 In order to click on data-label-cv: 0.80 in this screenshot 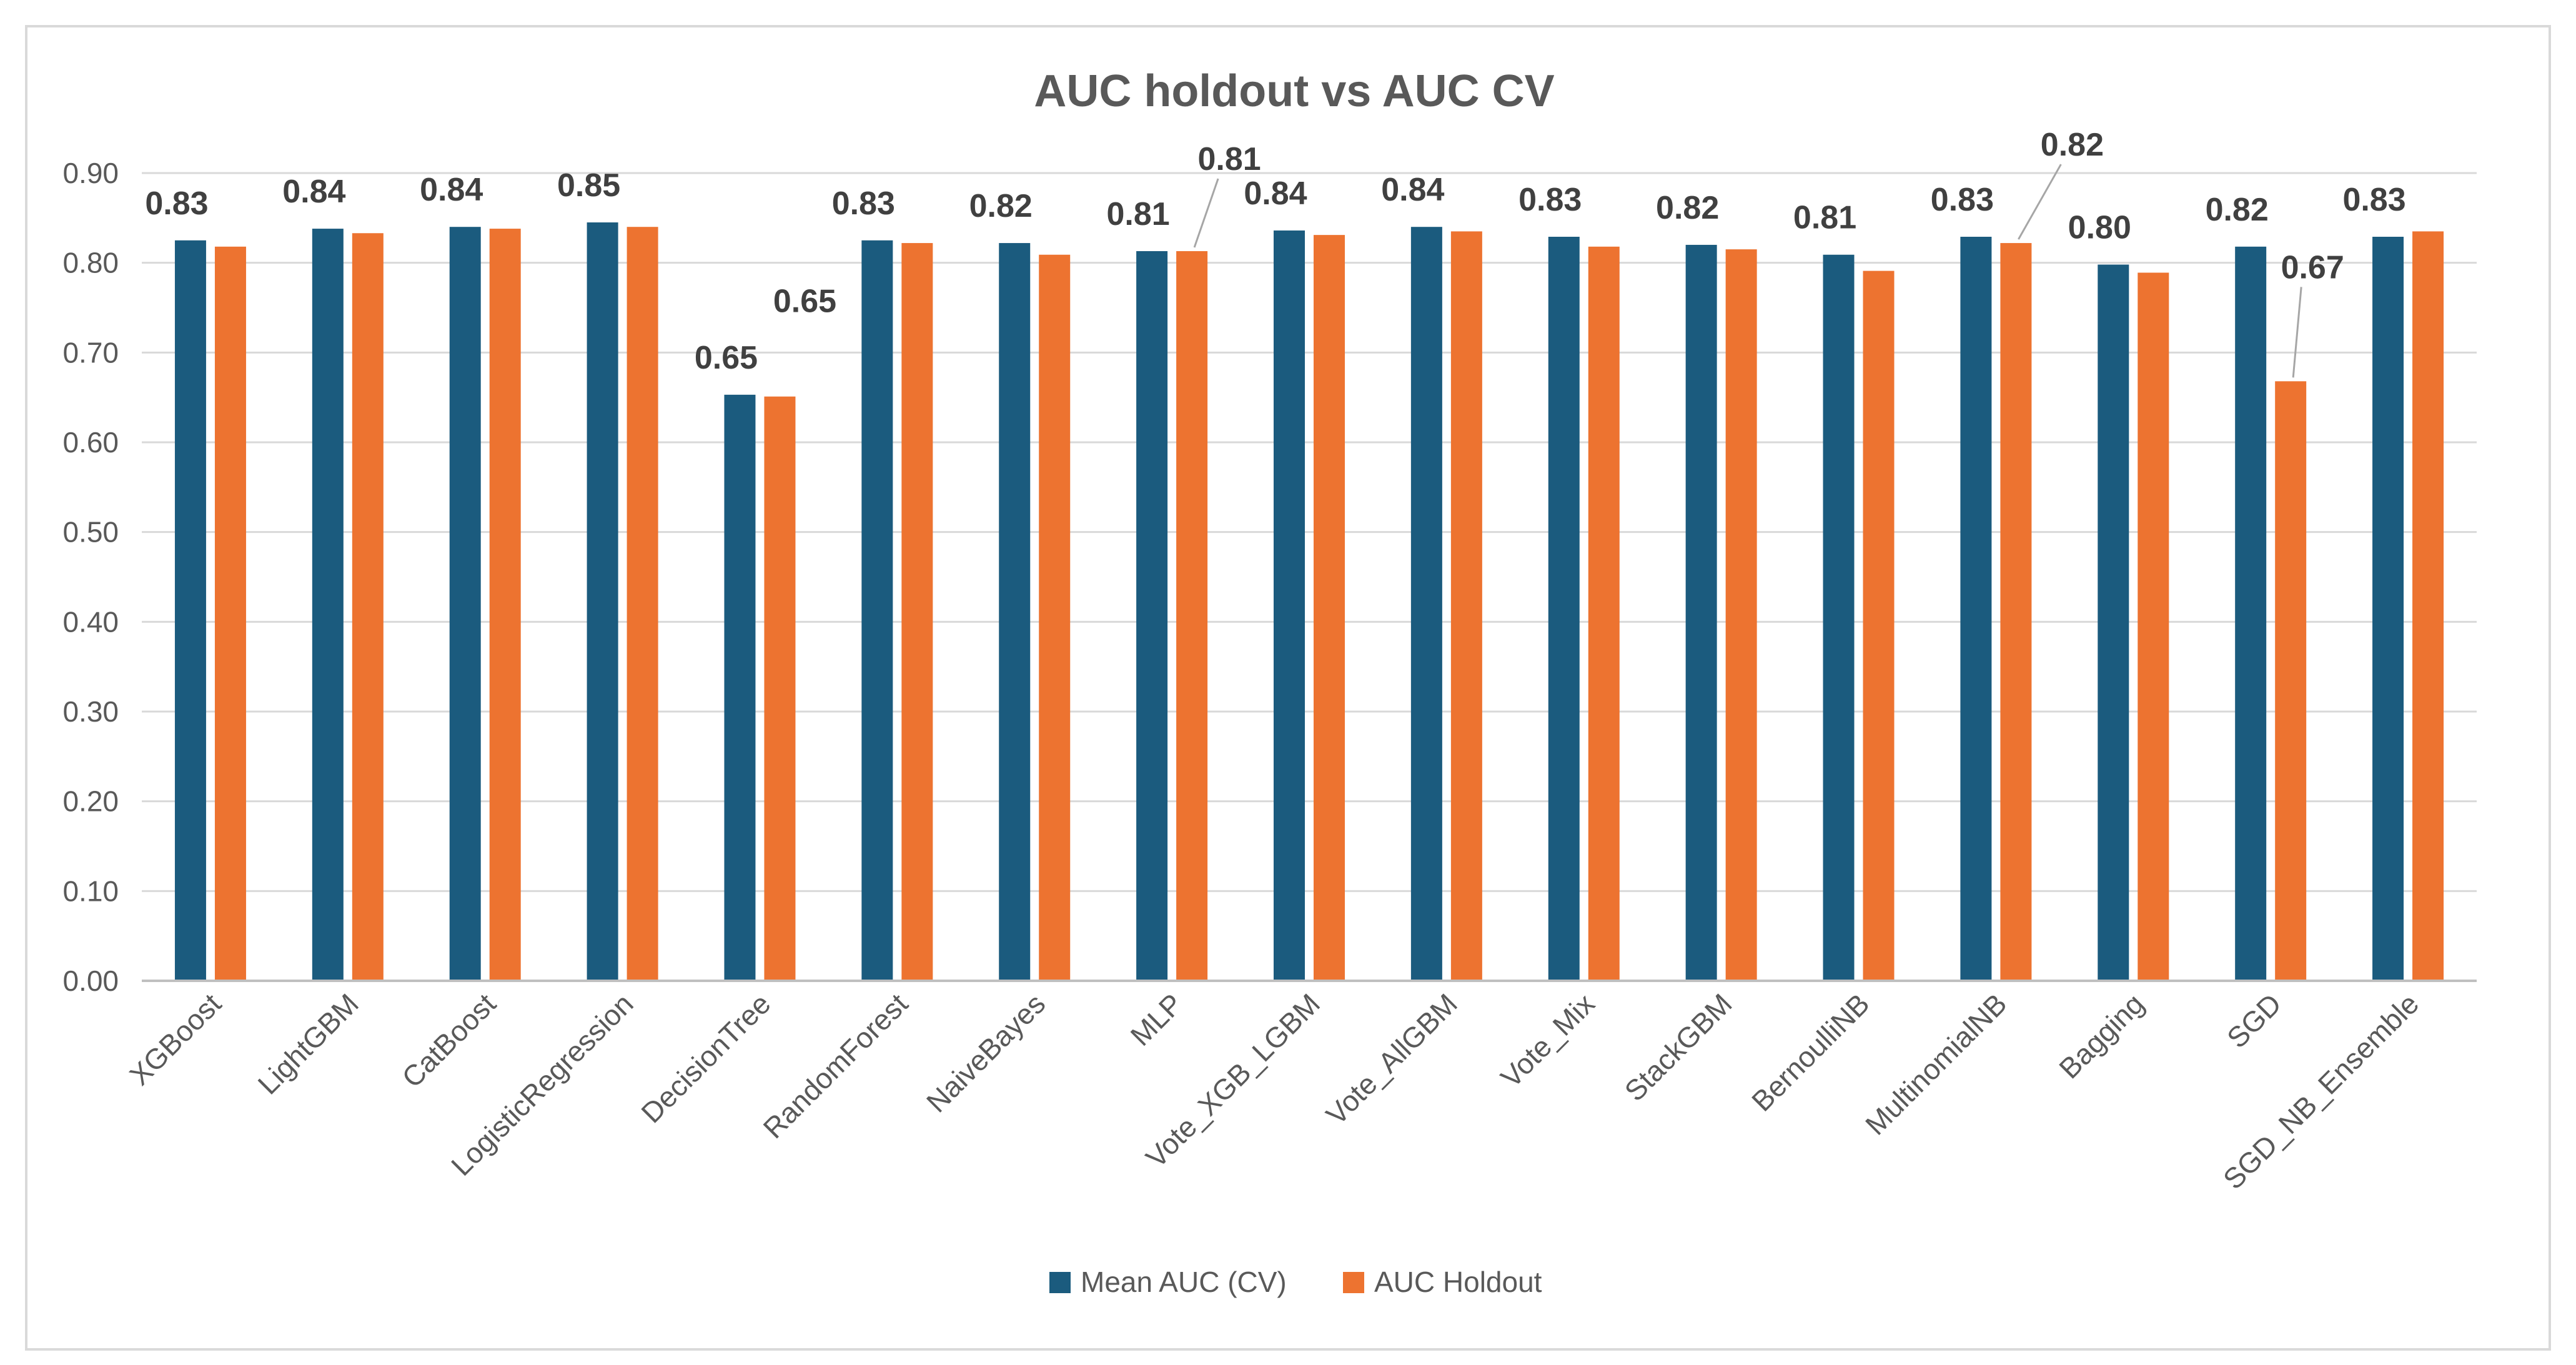, I will do `click(2099, 228)`.